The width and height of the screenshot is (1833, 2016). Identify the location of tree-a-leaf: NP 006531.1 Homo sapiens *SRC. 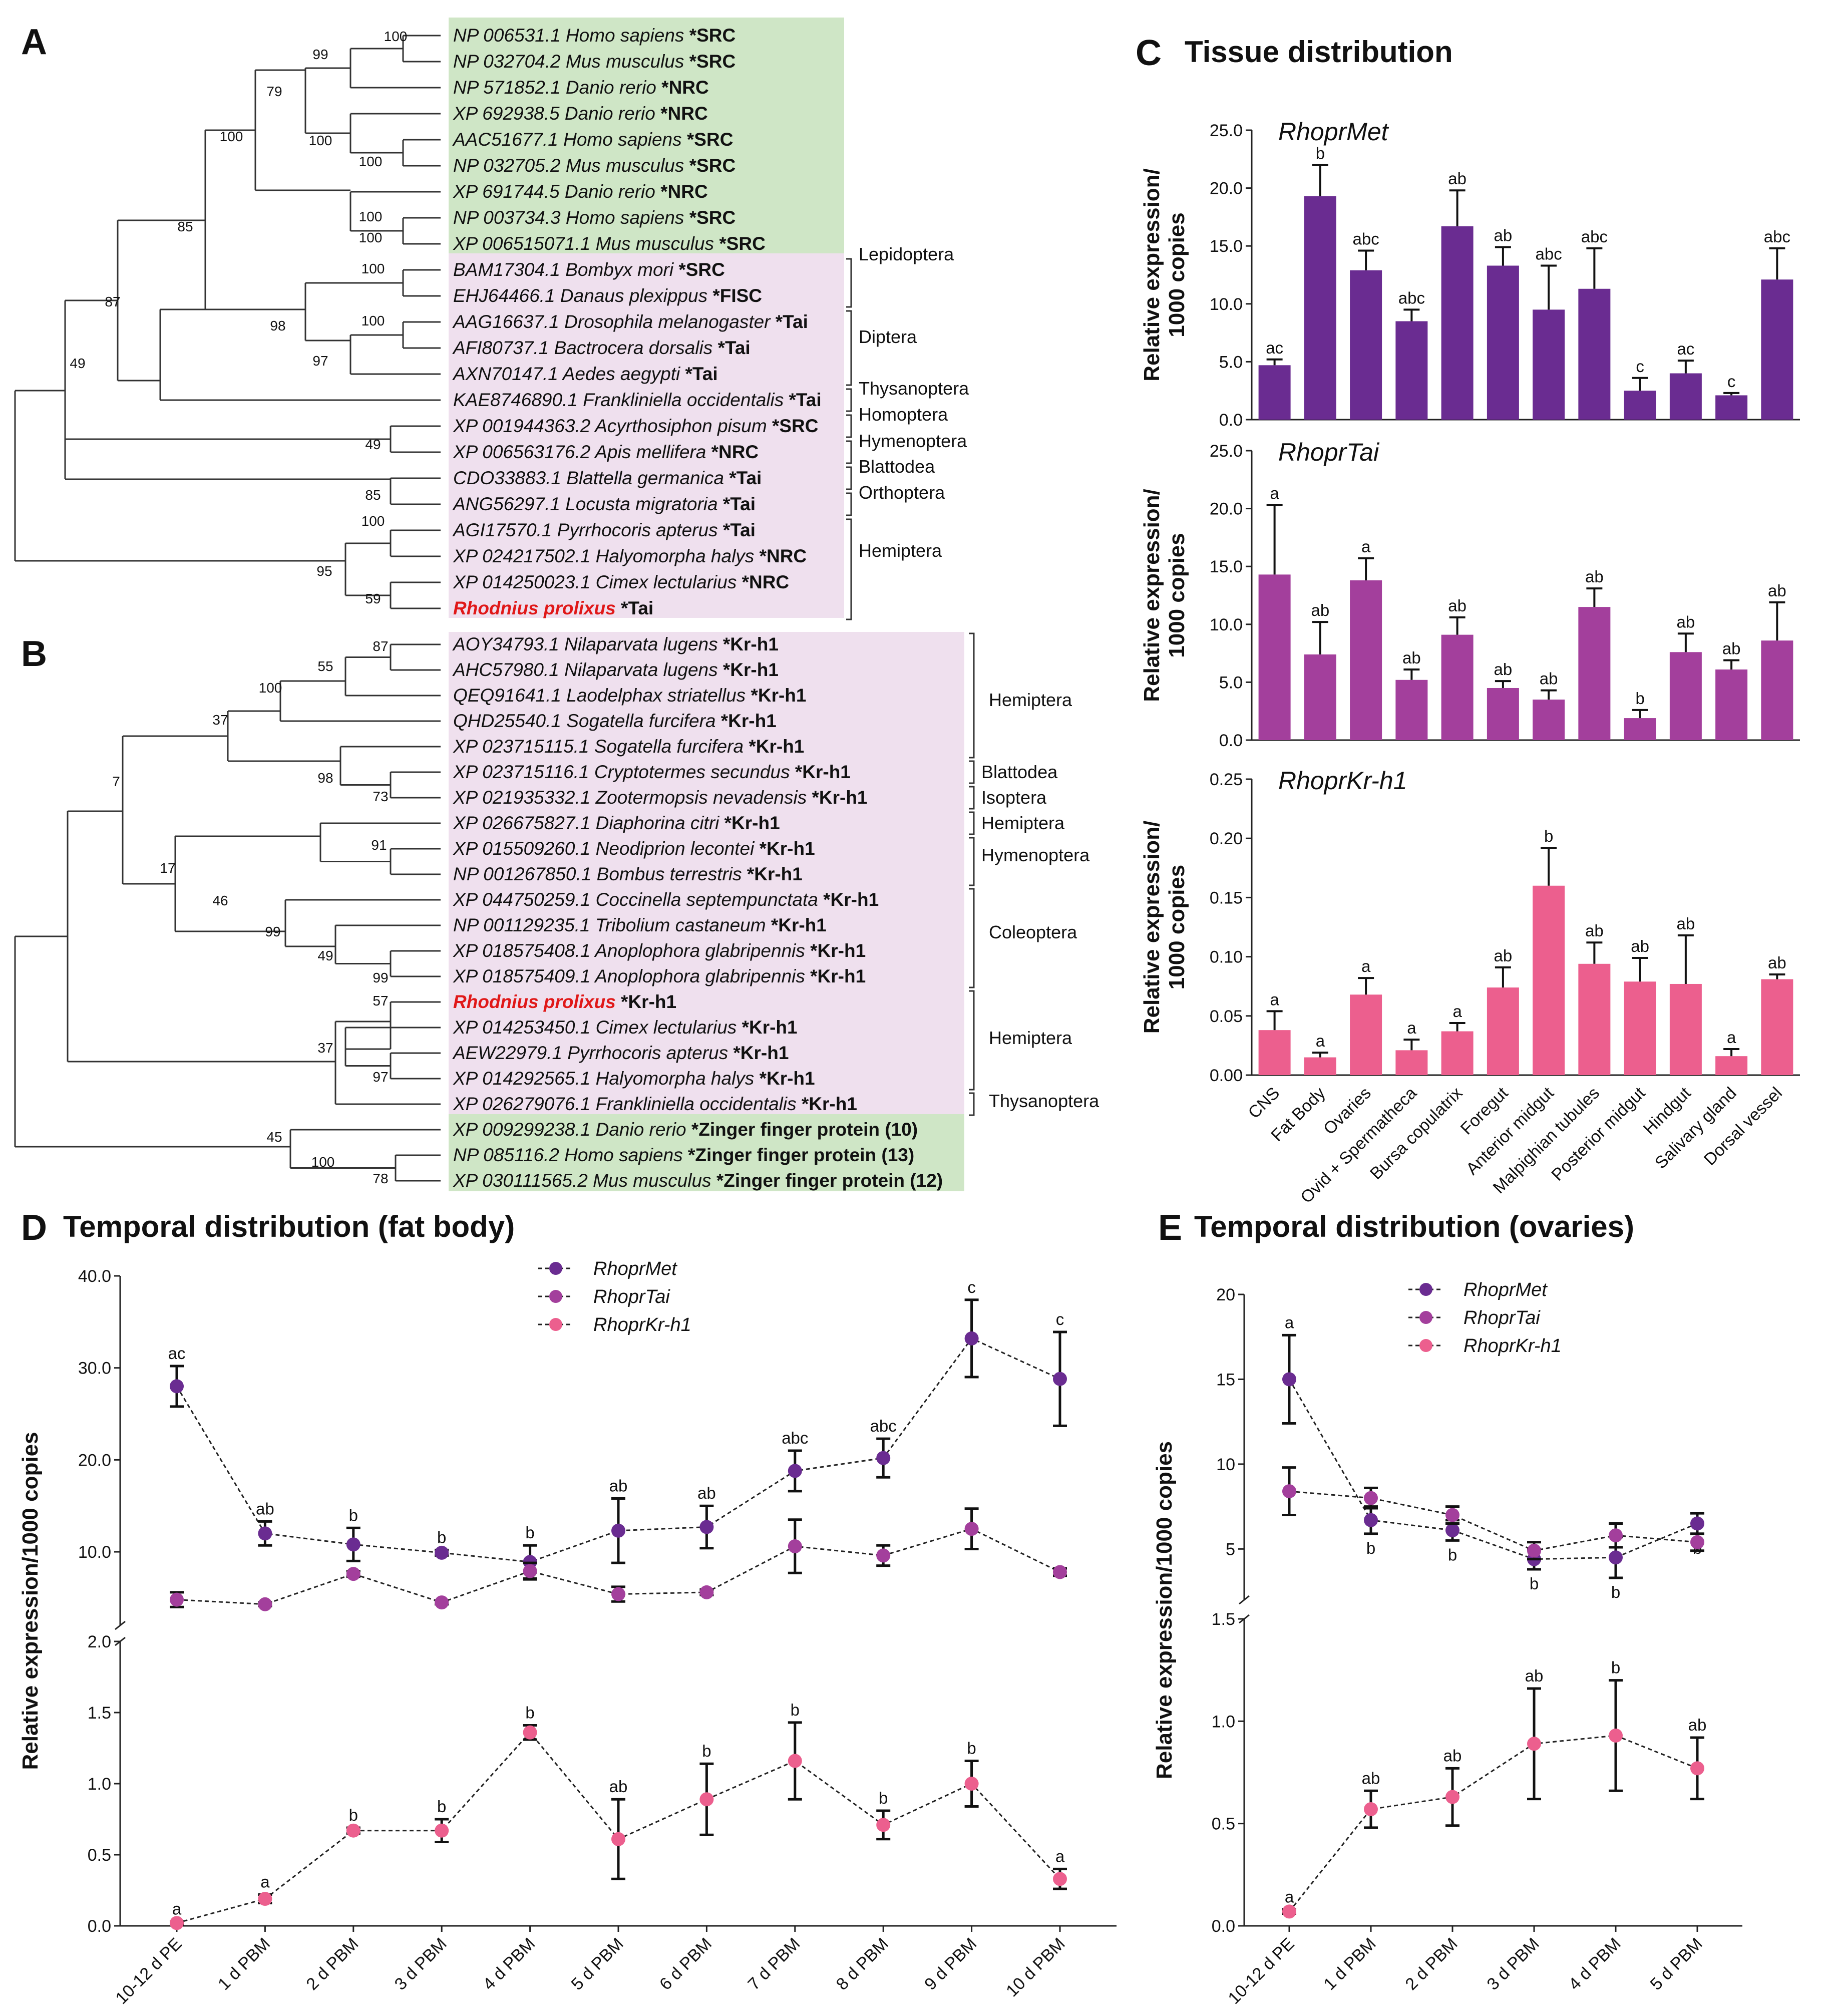
(595, 36).